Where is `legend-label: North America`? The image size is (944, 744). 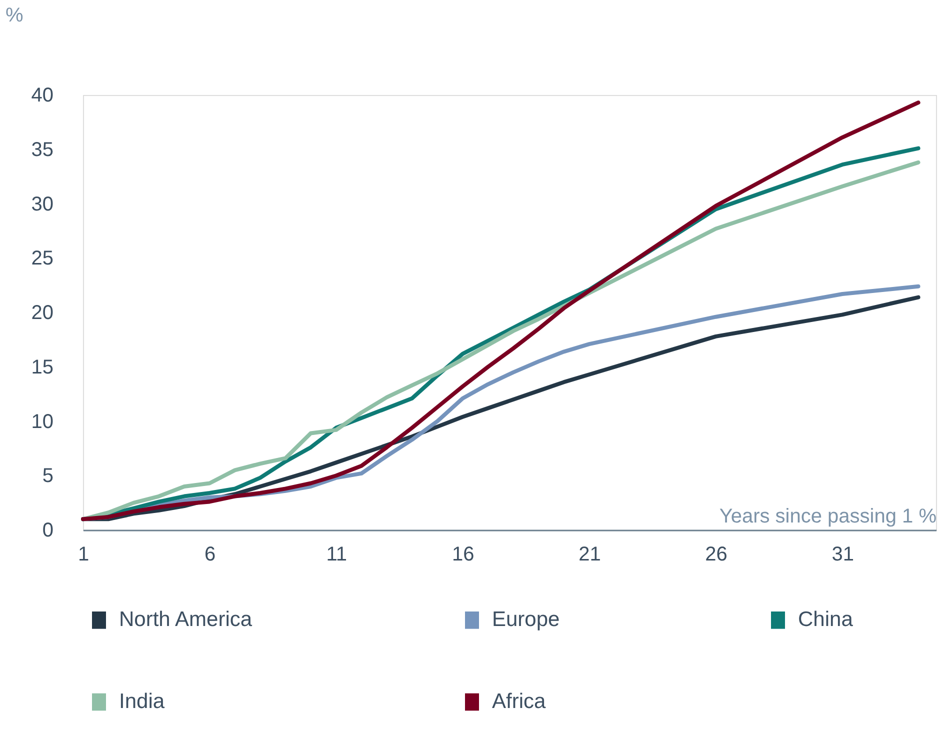 legend-label: North America is located at coordinates (185, 620).